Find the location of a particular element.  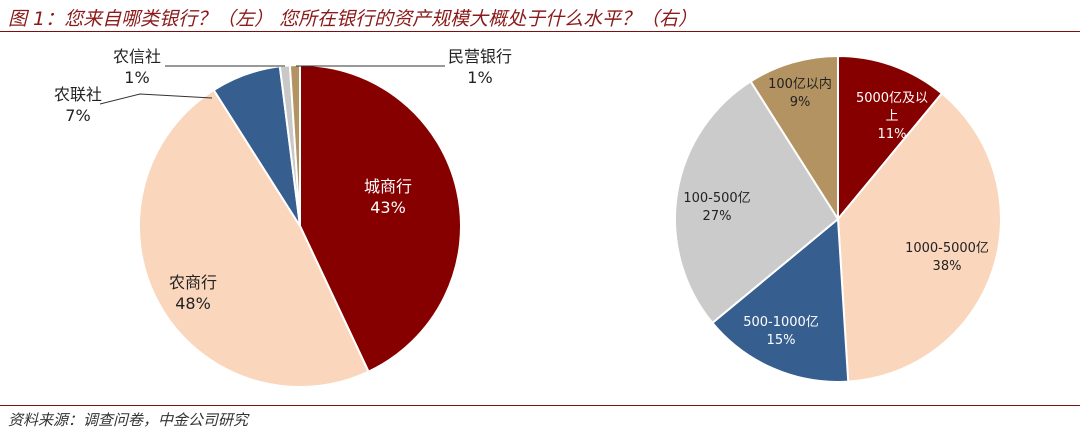

pie-2-label-4: 100-500亿 is located at coordinates (716, 198).